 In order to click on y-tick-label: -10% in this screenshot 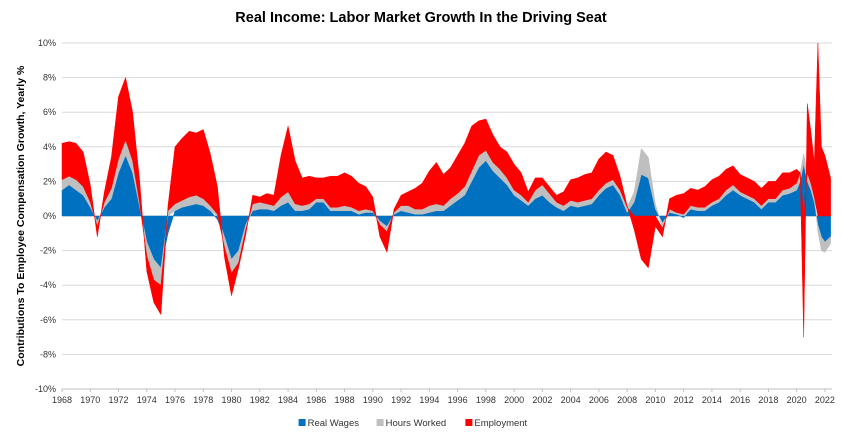, I will do `click(45, 389)`.